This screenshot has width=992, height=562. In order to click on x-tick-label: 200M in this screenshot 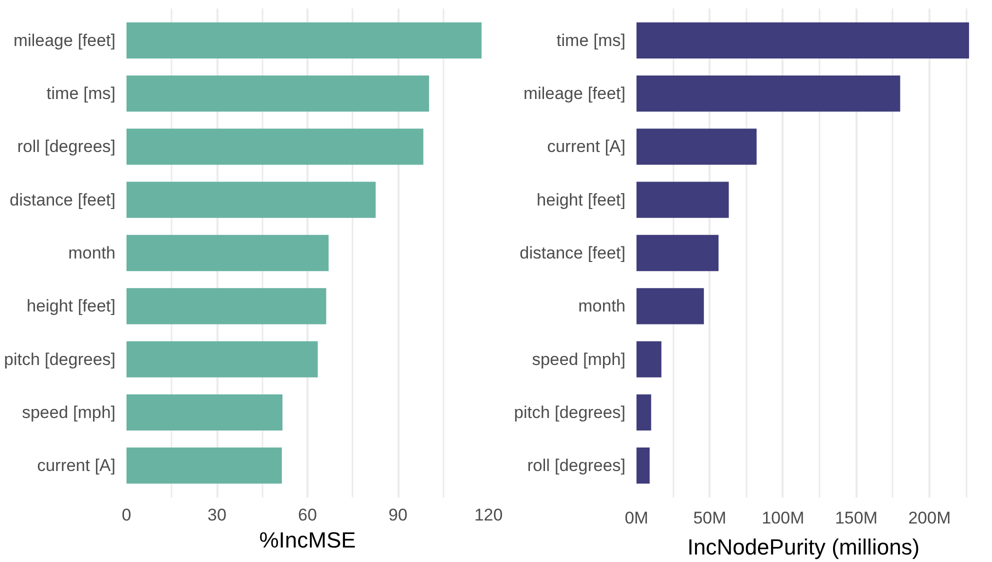, I will do `click(929, 518)`.